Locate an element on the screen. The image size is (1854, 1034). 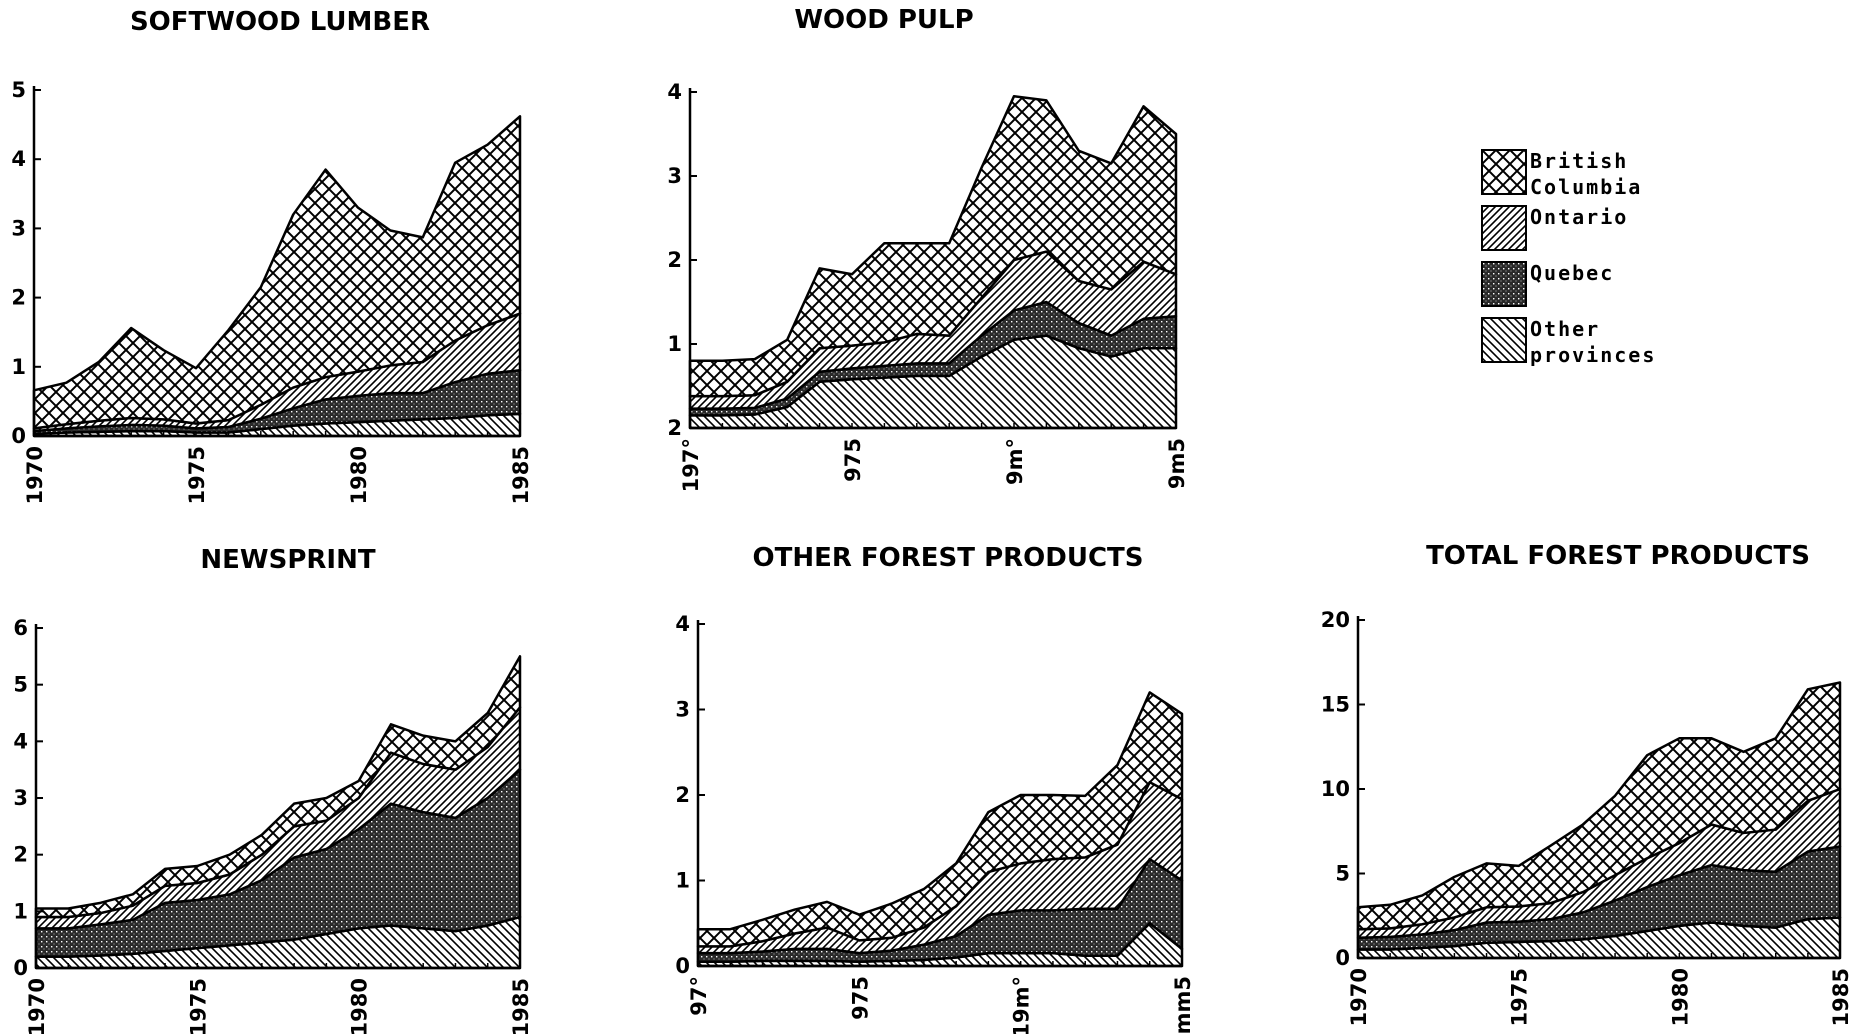
plot-area: 2 1 2 3 4 197° 975 9m° 9m5 is located at coordinates (928, 286).